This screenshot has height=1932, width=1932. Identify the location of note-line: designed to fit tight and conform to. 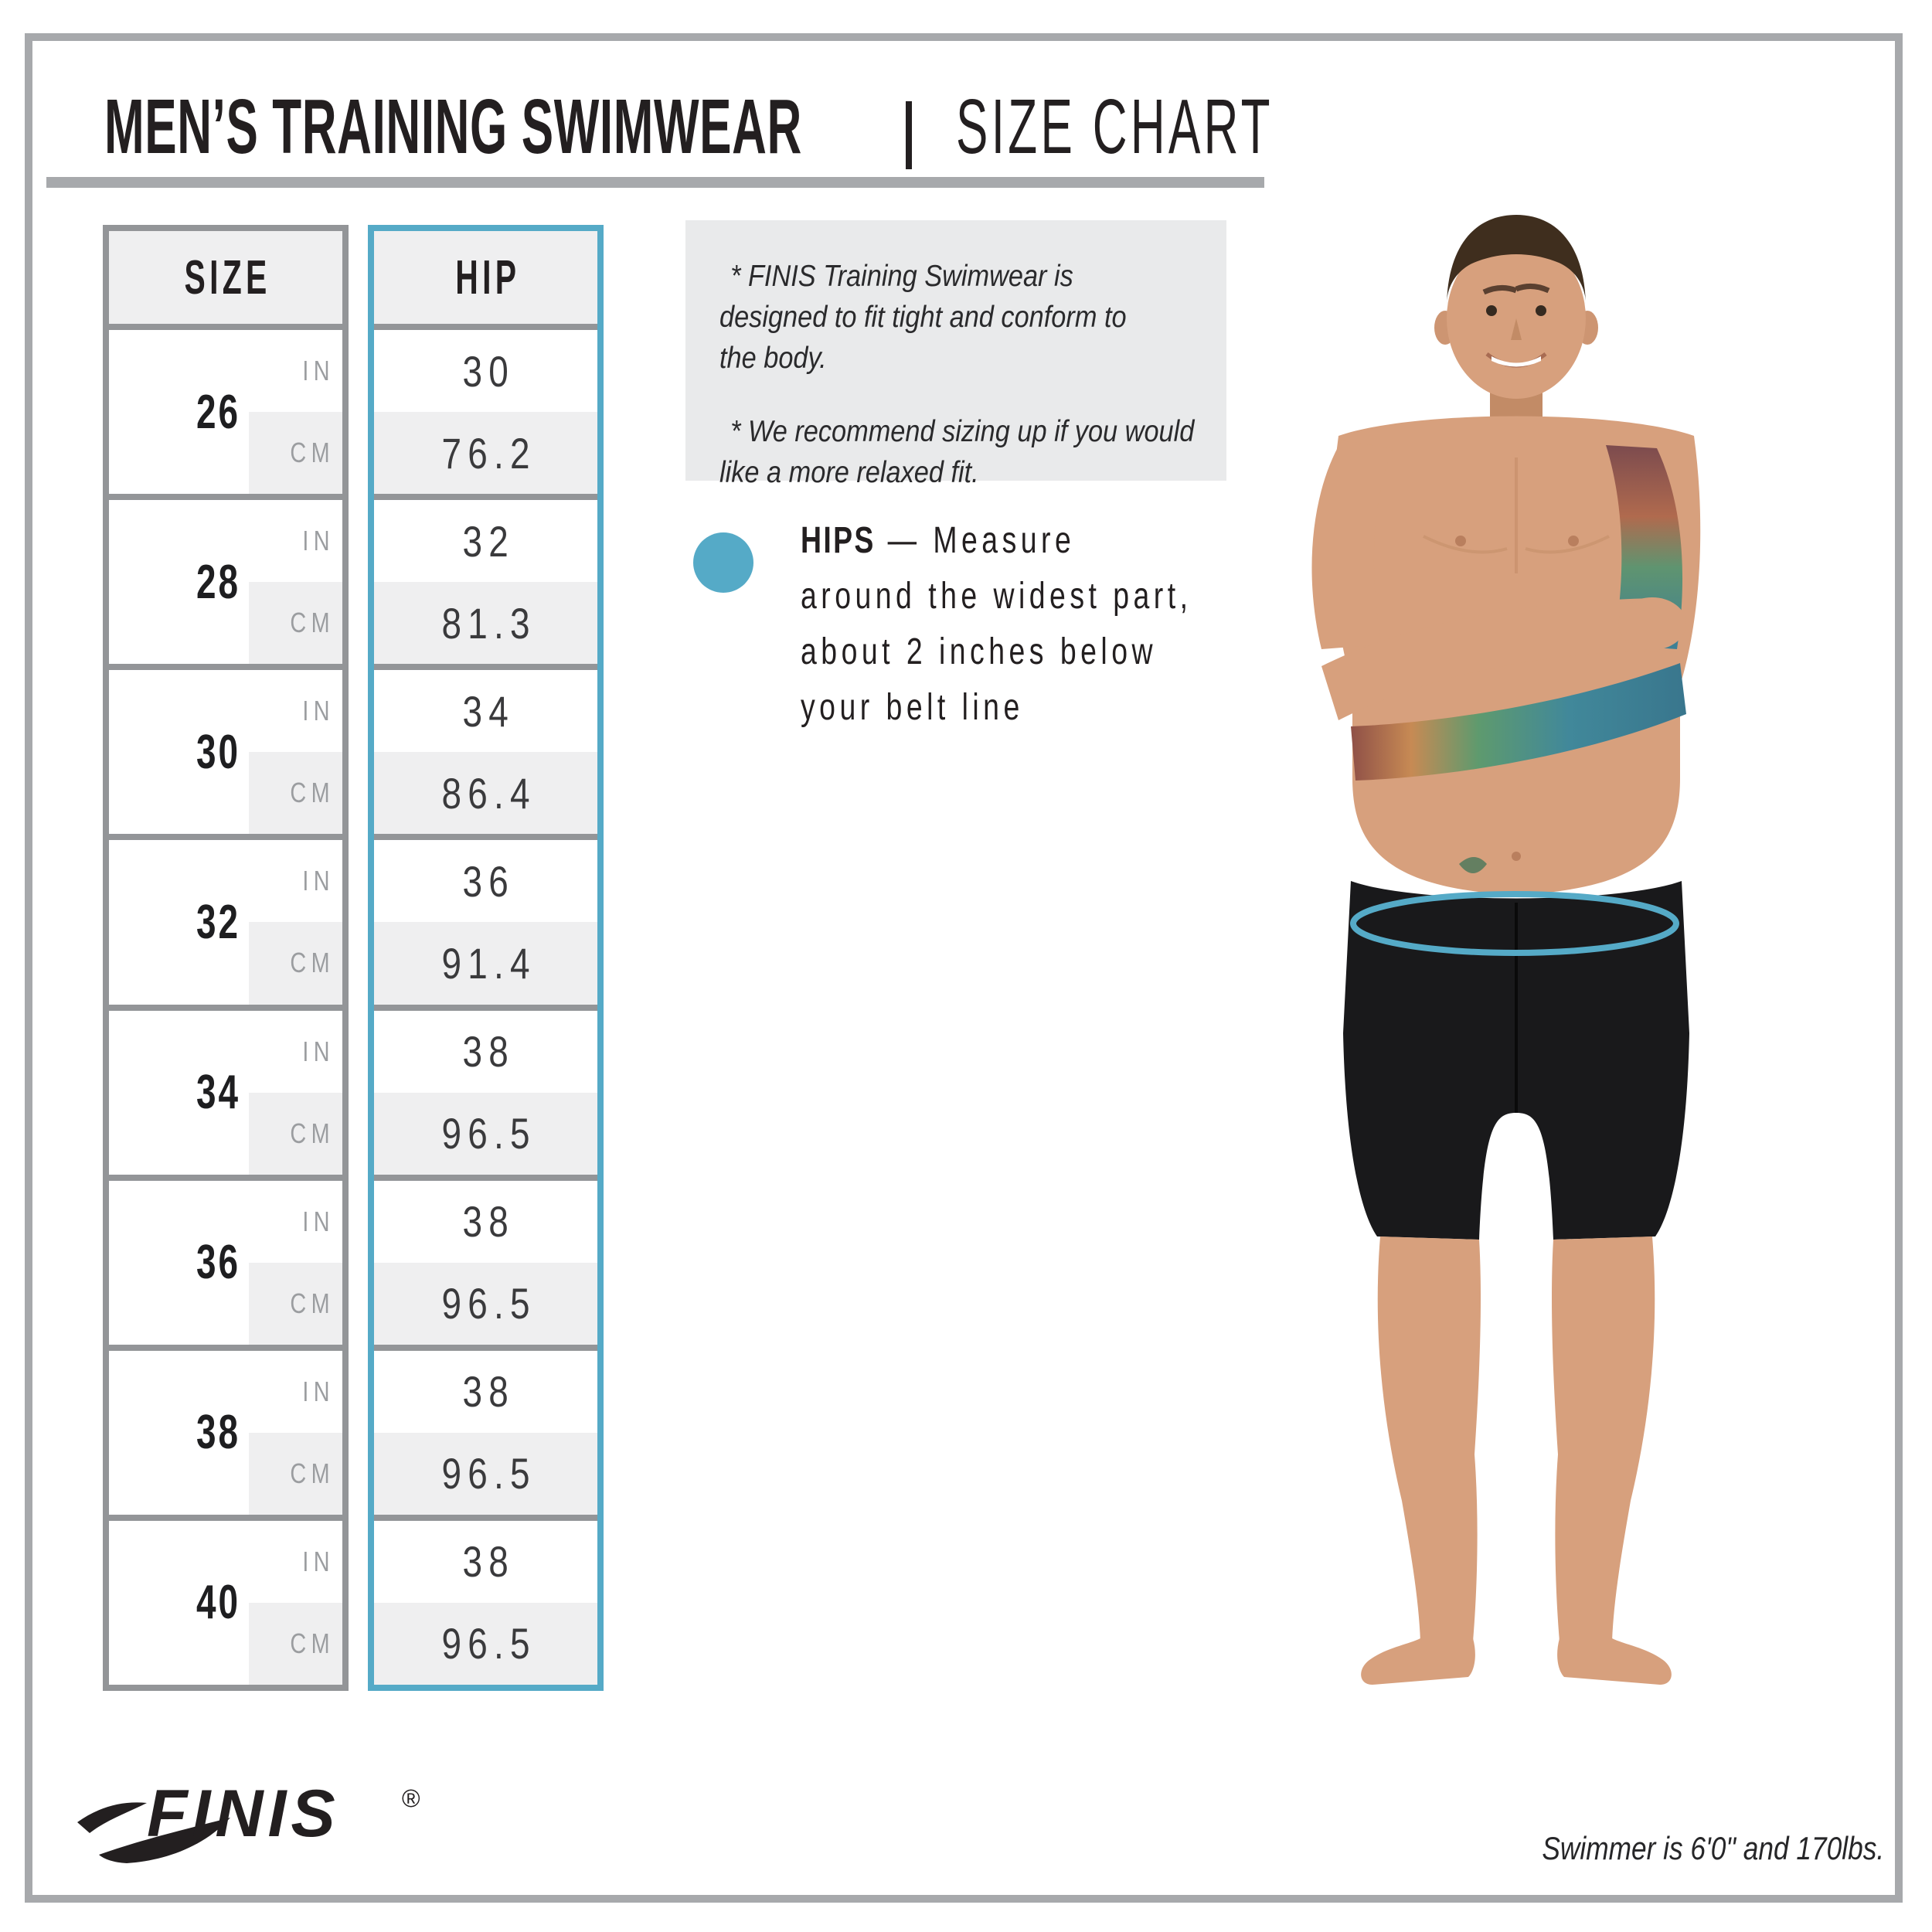
(923, 318).